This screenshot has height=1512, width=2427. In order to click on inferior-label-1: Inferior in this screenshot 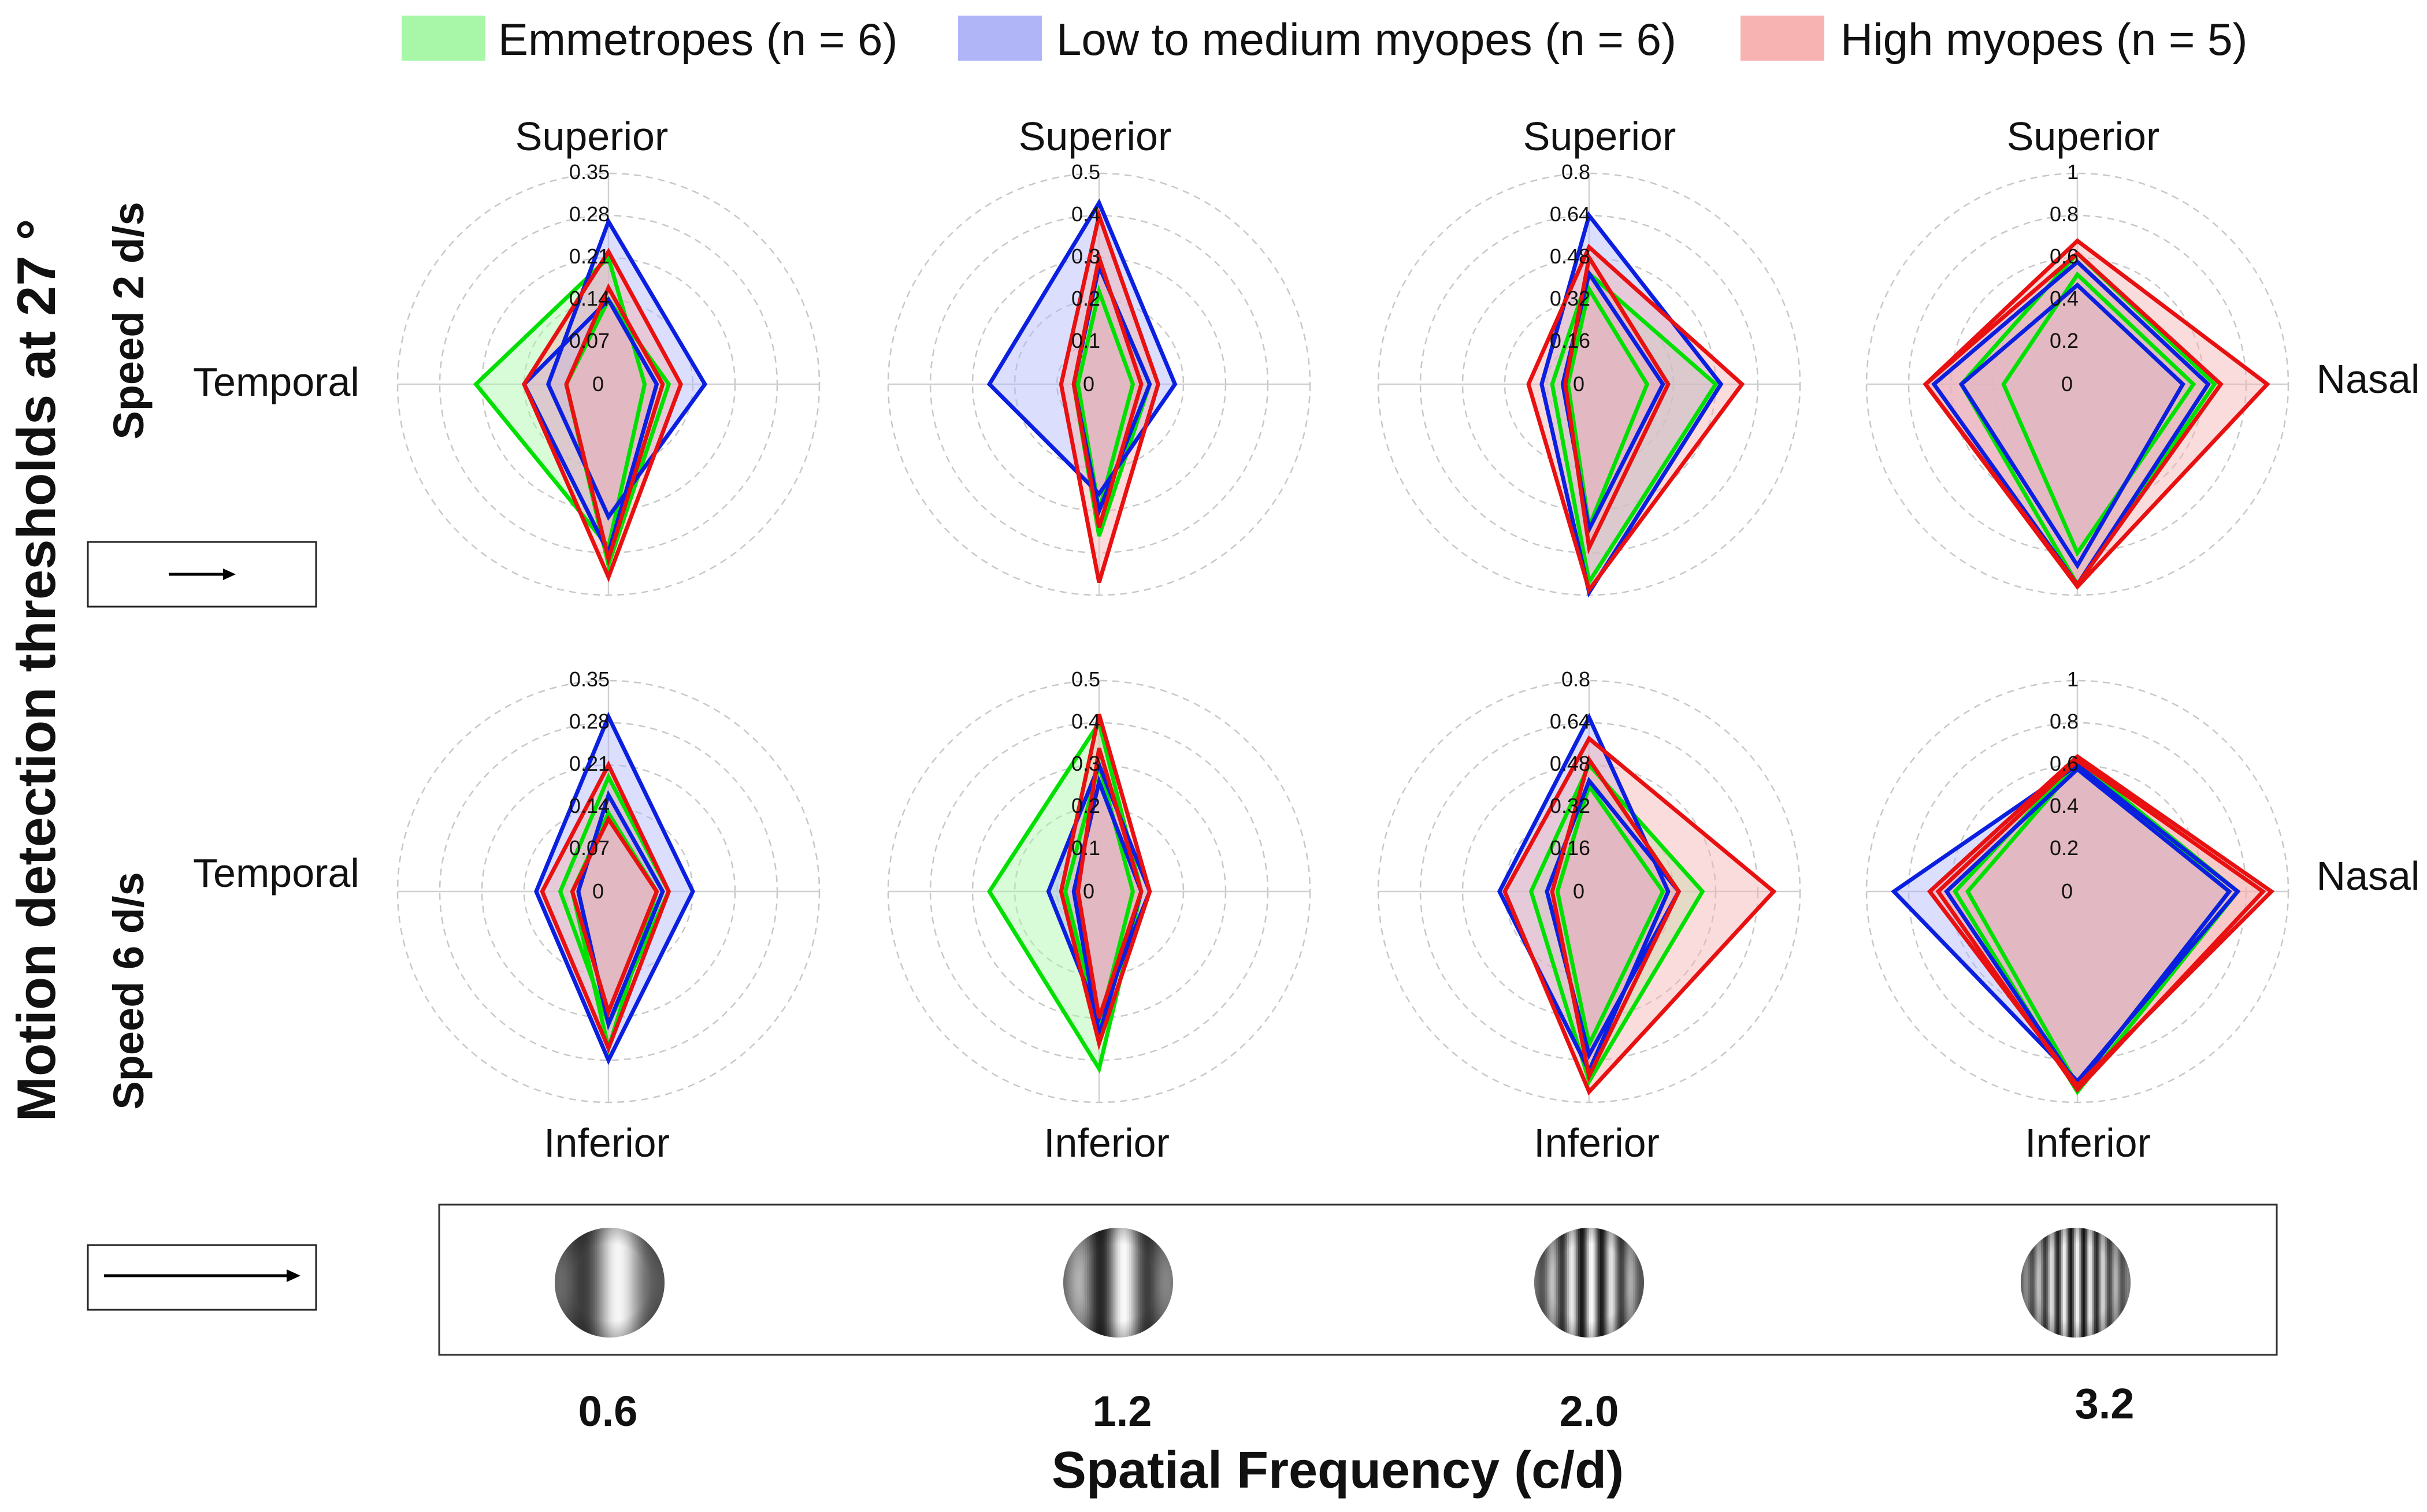, I will do `click(607, 1142)`.